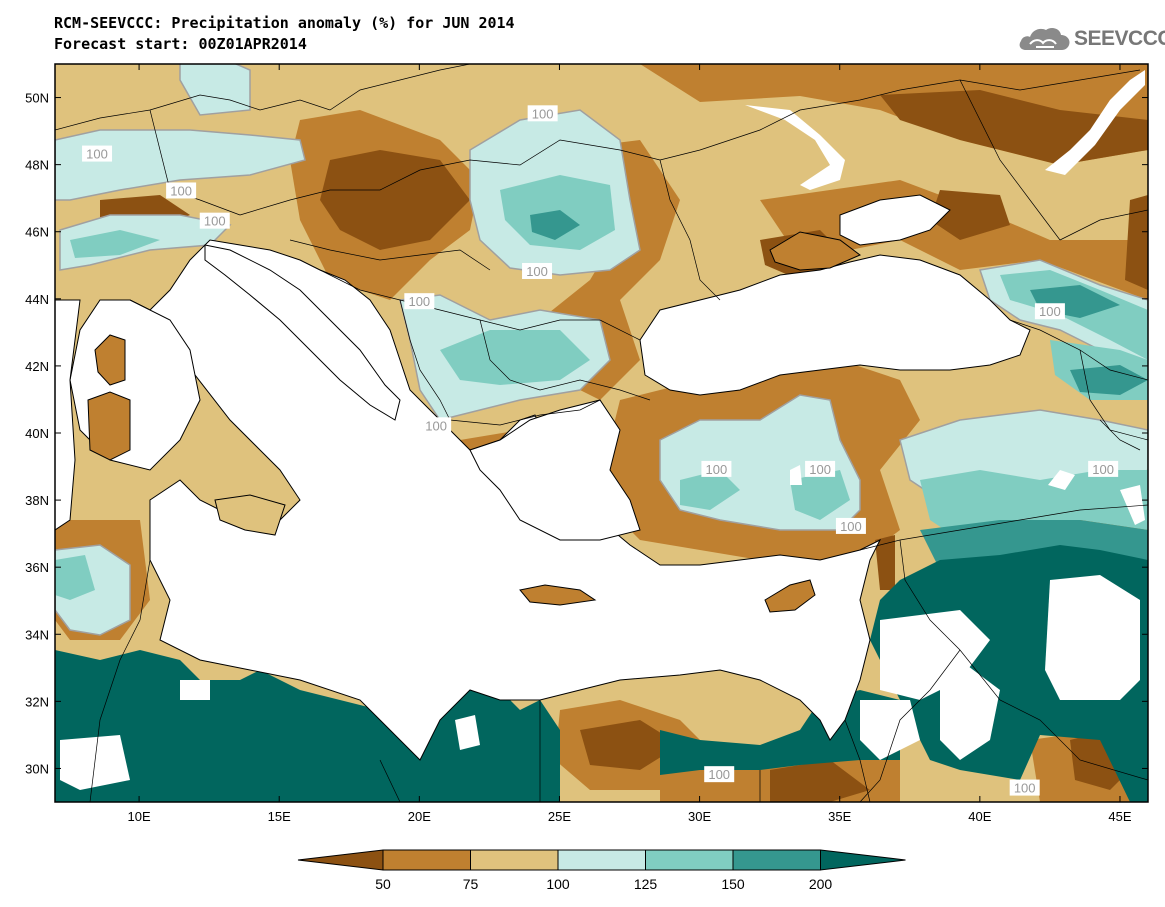  Describe the element at coordinates (383, 884) in the screenshot. I see `colorbar-label: 50` at that location.